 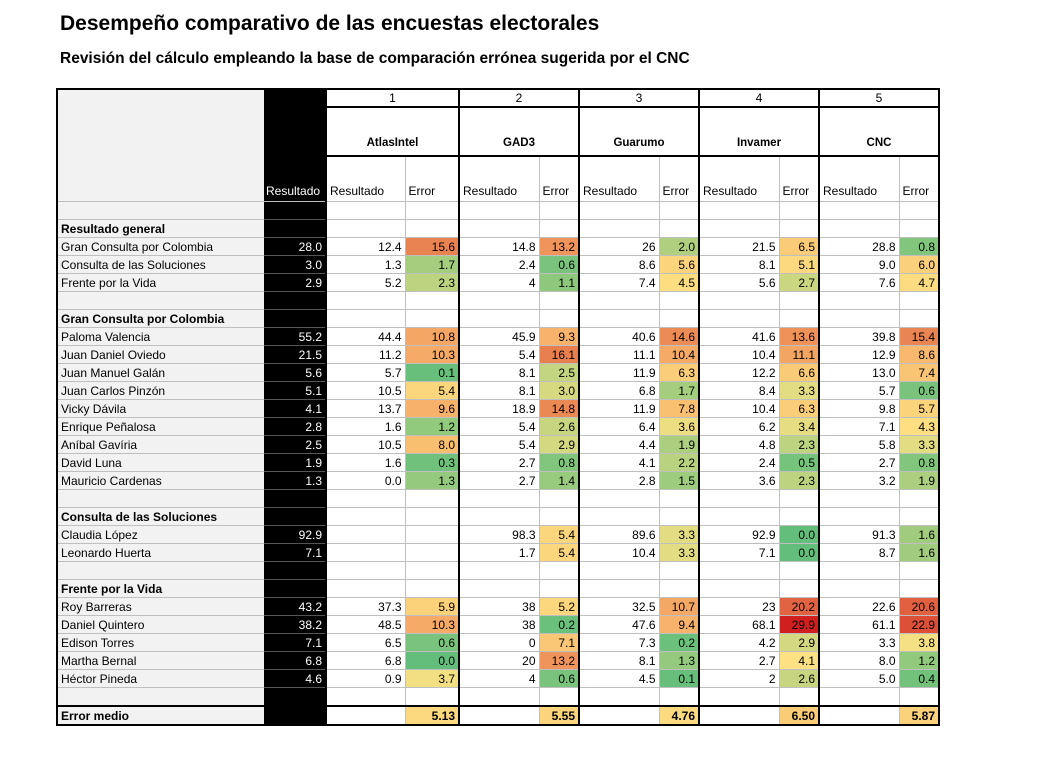 What do you see at coordinates (559, 534) in the screenshot?
I see `poll-error: 5.4` at bounding box center [559, 534].